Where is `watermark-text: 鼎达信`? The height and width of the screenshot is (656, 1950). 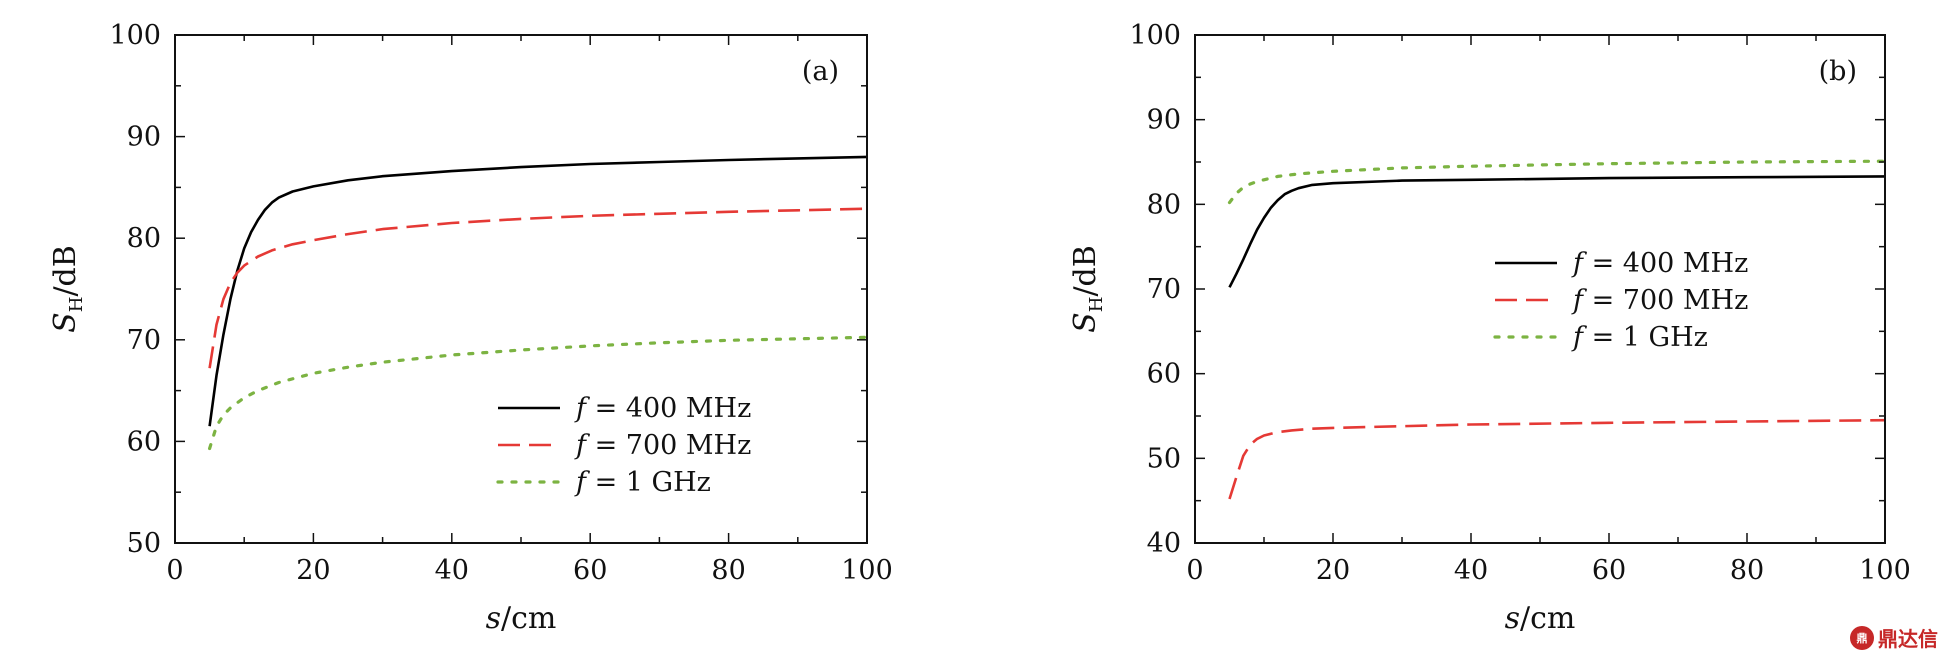
watermark-text: 鼎达信 is located at coordinates (1908, 639).